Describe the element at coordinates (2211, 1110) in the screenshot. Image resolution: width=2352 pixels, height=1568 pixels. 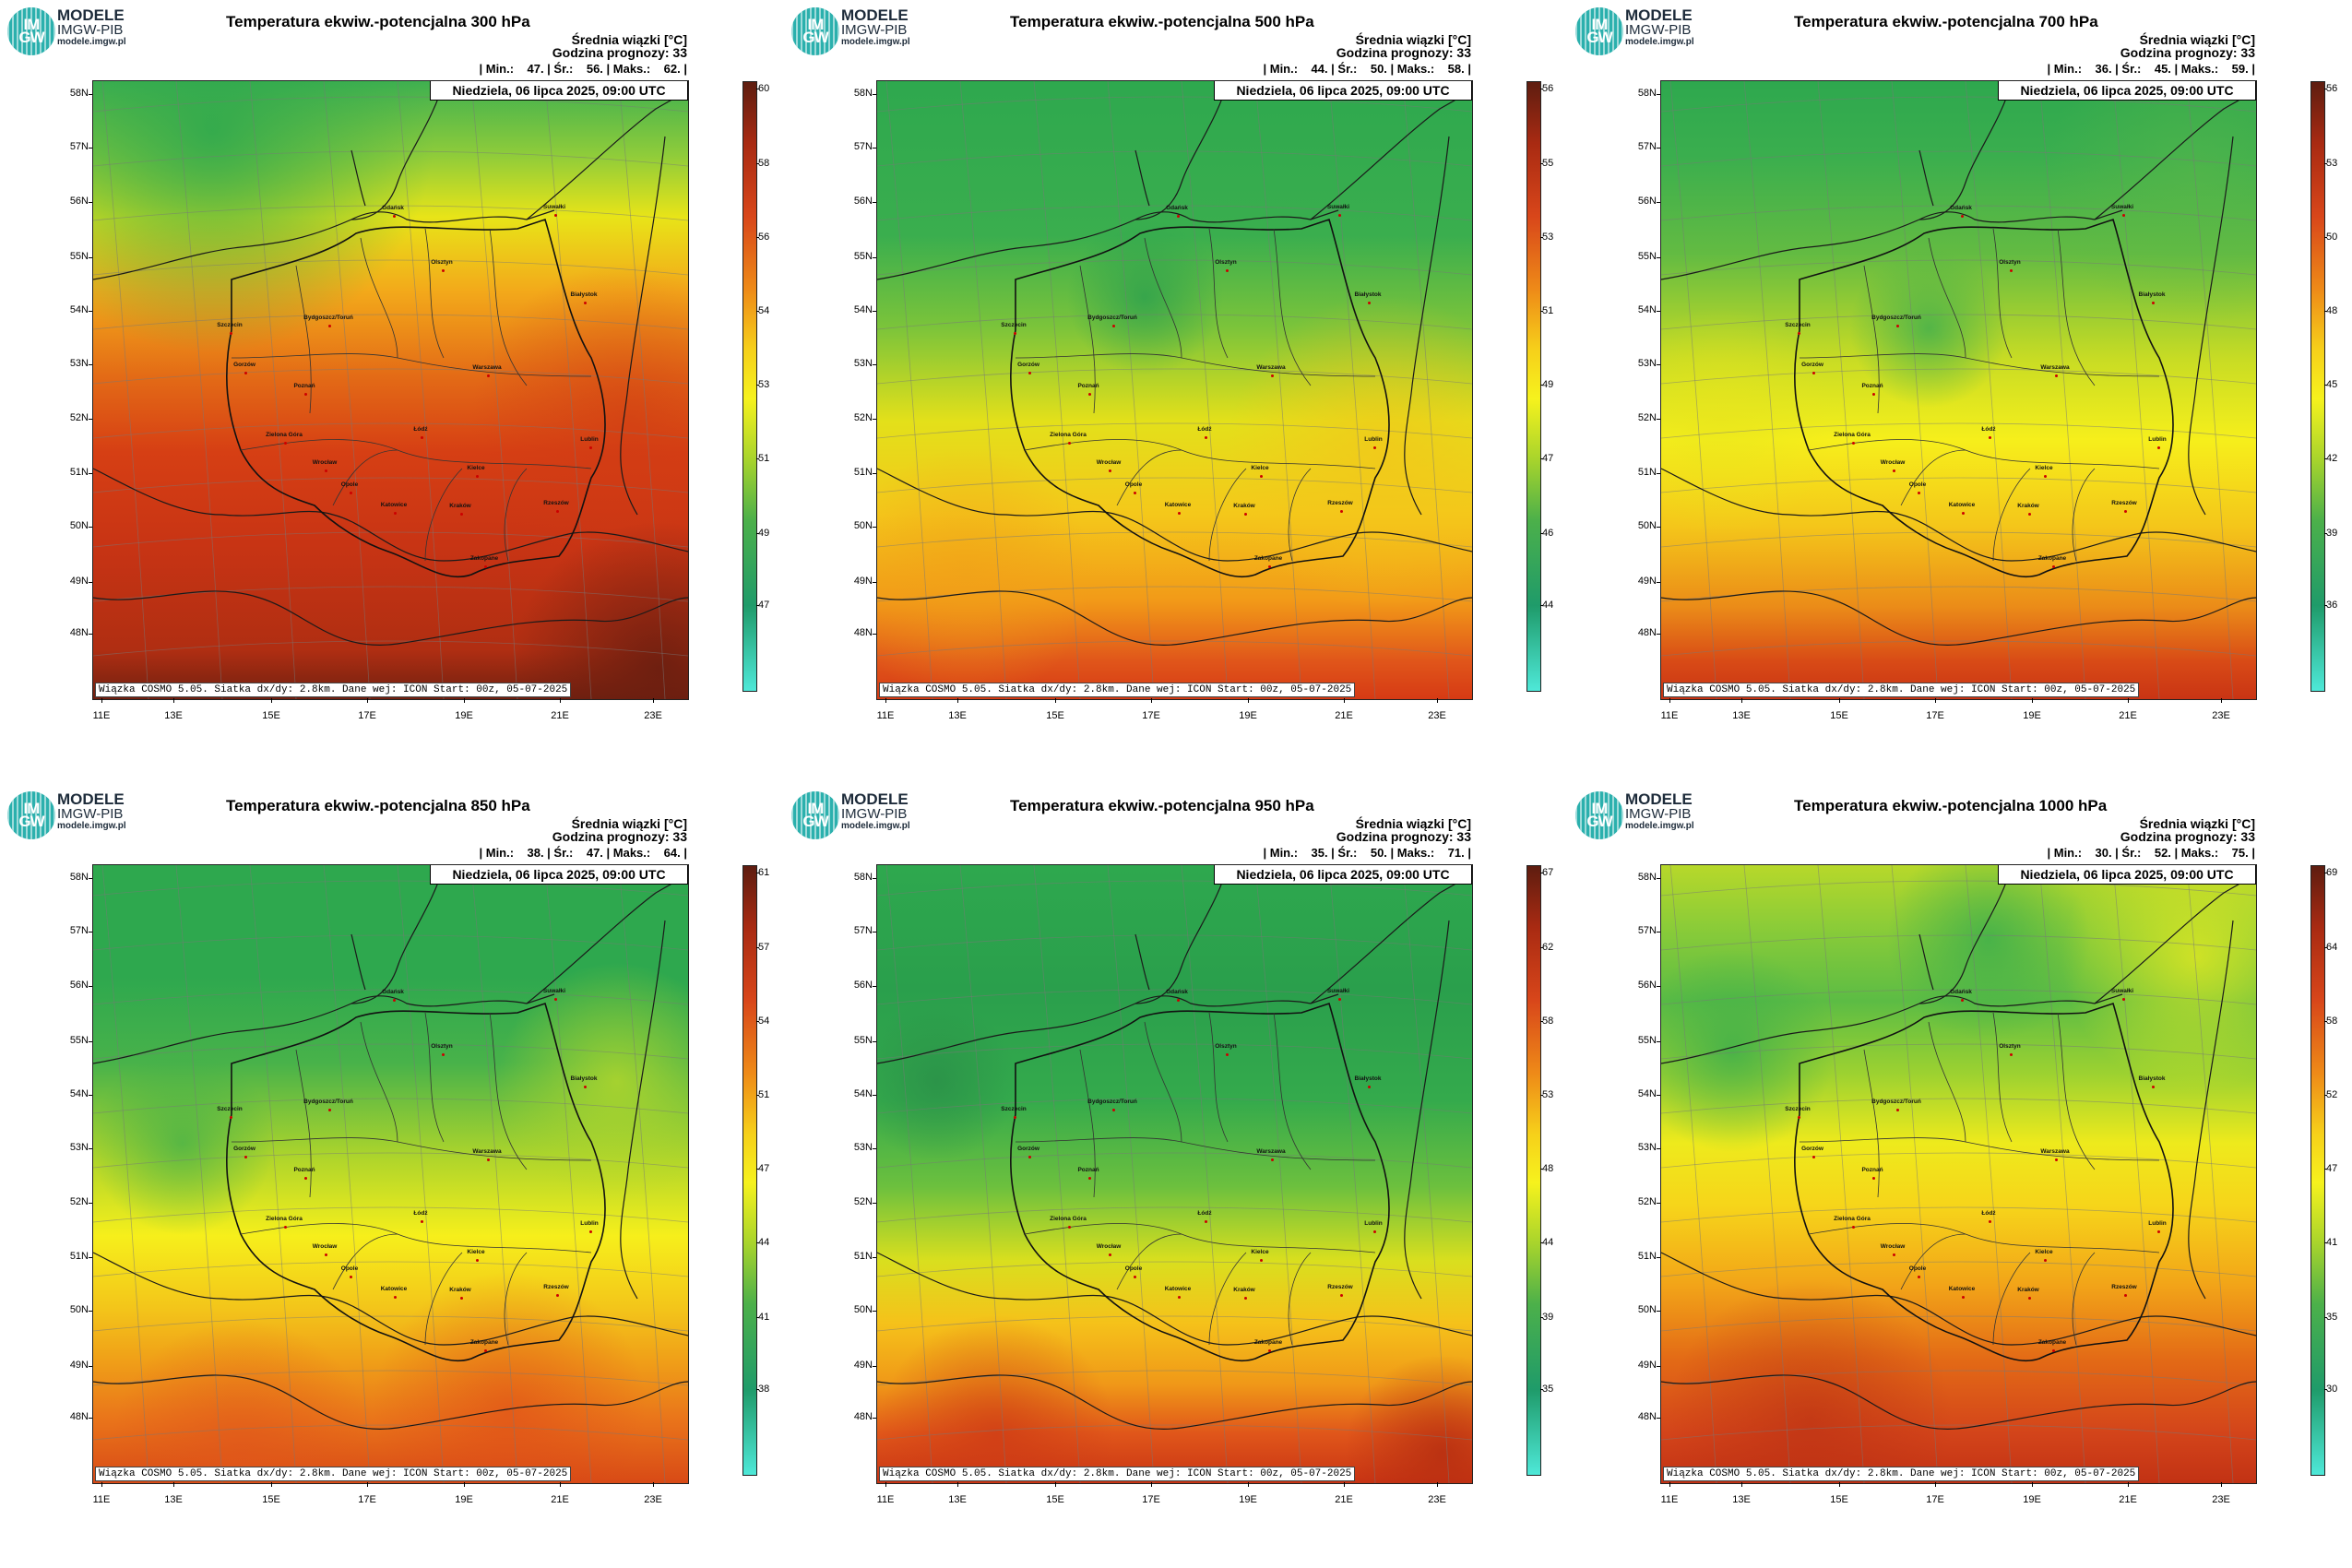
I see `east-border` at that location.